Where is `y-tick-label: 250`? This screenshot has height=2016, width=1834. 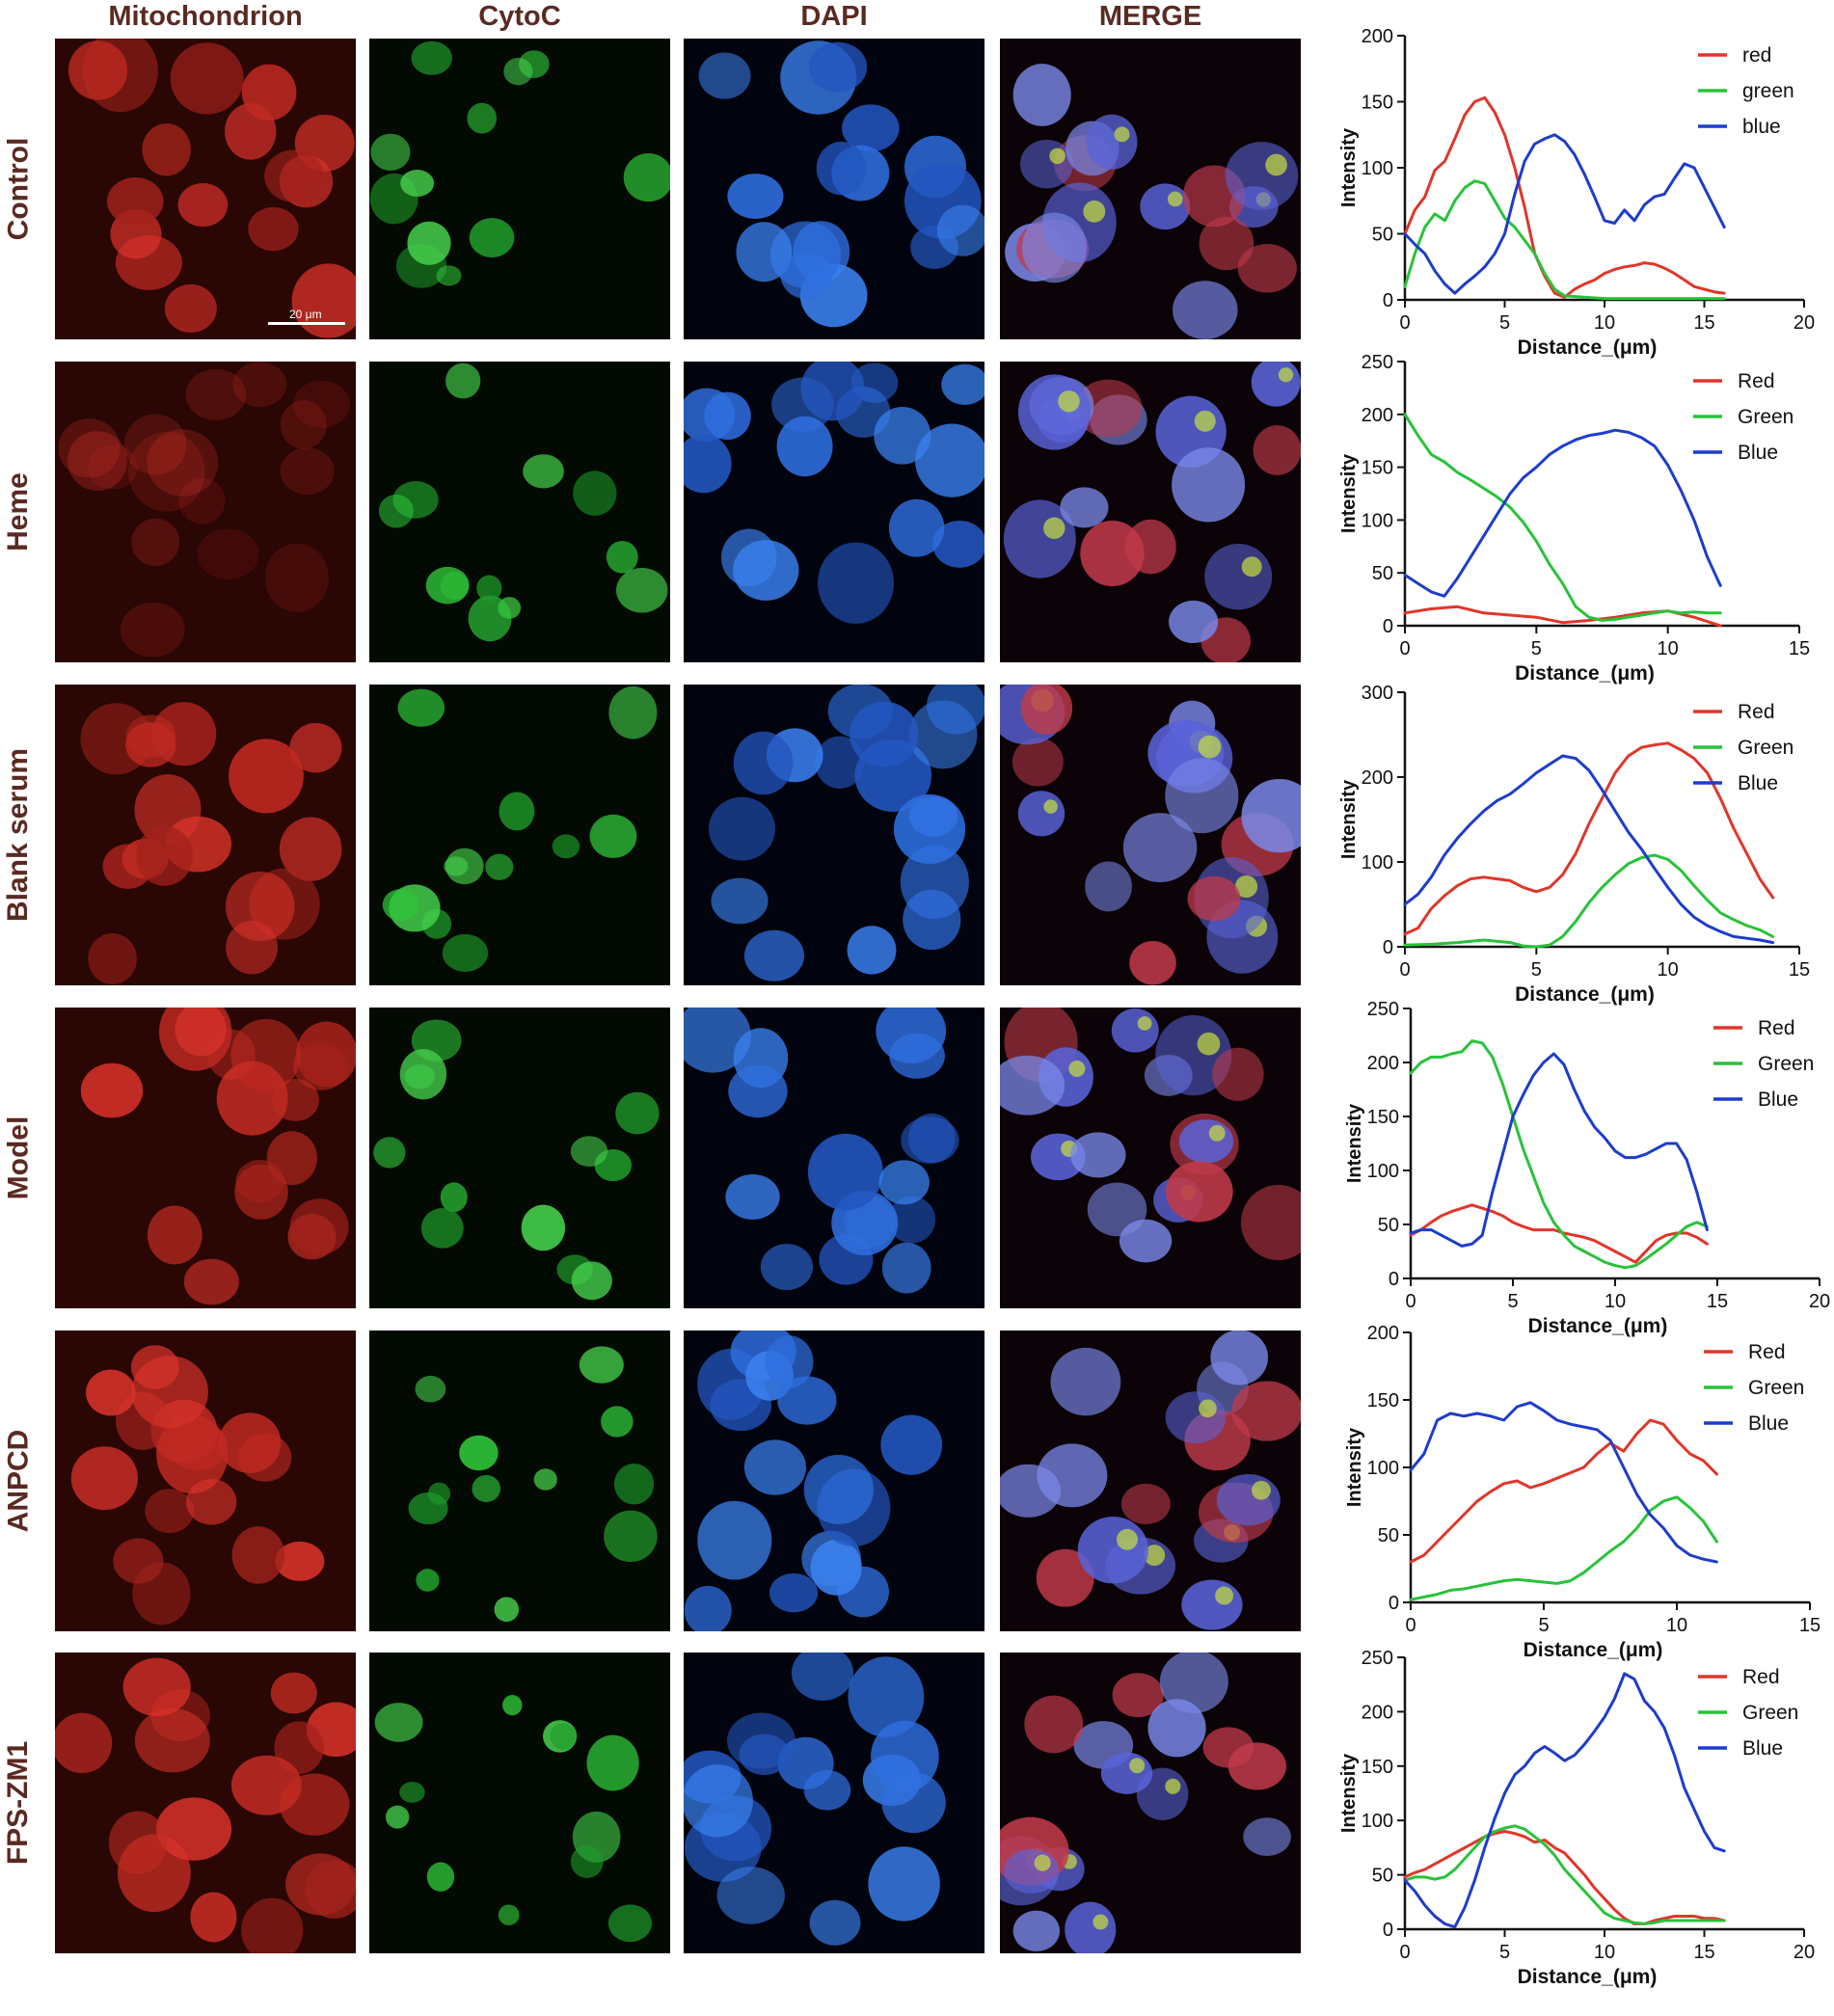 y-tick-label: 250 is located at coordinates (1377, 1658).